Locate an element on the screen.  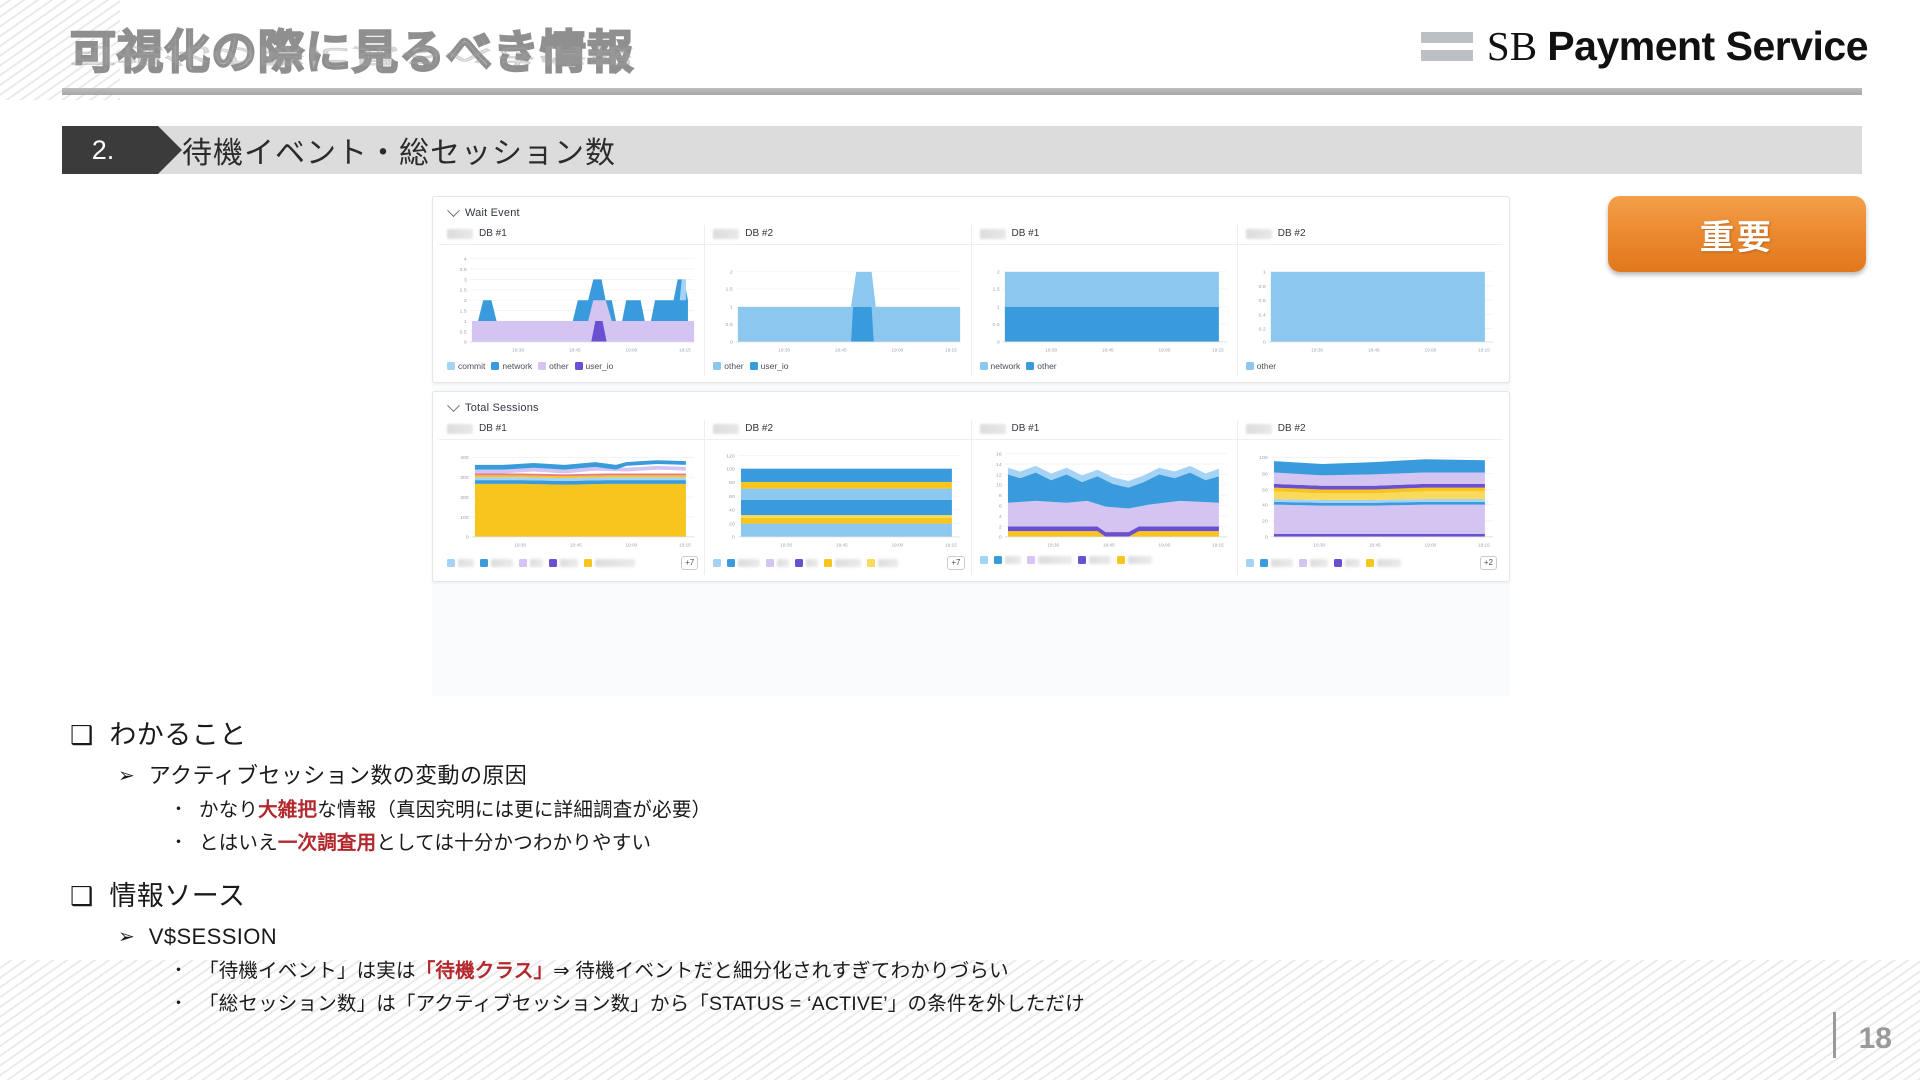
chart-panel: DB #2 100 80 60 40 20 0 is located at coordinates (1369, 497).